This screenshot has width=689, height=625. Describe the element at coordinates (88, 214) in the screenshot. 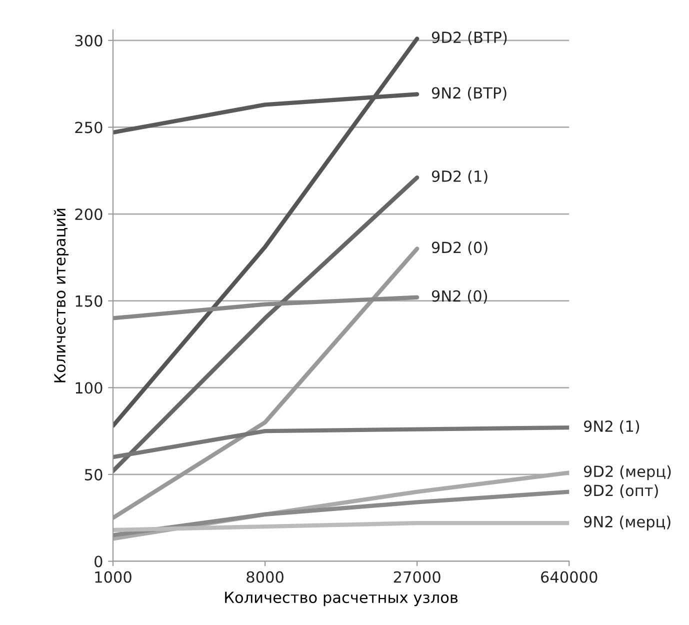

I see `y-tick-label: 200` at that location.